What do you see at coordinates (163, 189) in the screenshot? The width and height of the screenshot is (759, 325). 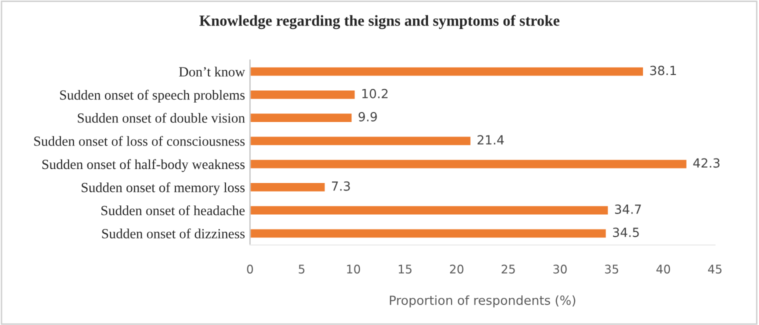 I see `y-tick-label: Sudden onset of memory loss` at bounding box center [163, 189].